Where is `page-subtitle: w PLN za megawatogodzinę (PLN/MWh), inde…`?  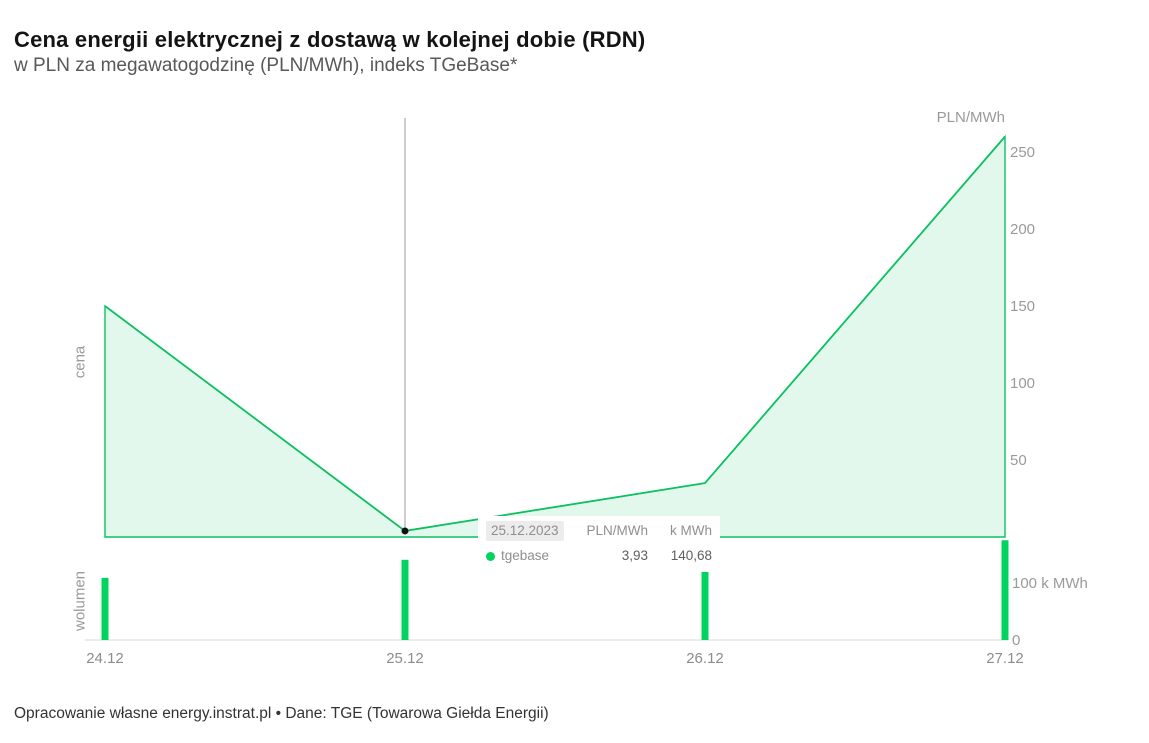 page-subtitle: w PLN za megawatogodzinę (PLN/MWh), inde… is located at coordinates (266, 65).